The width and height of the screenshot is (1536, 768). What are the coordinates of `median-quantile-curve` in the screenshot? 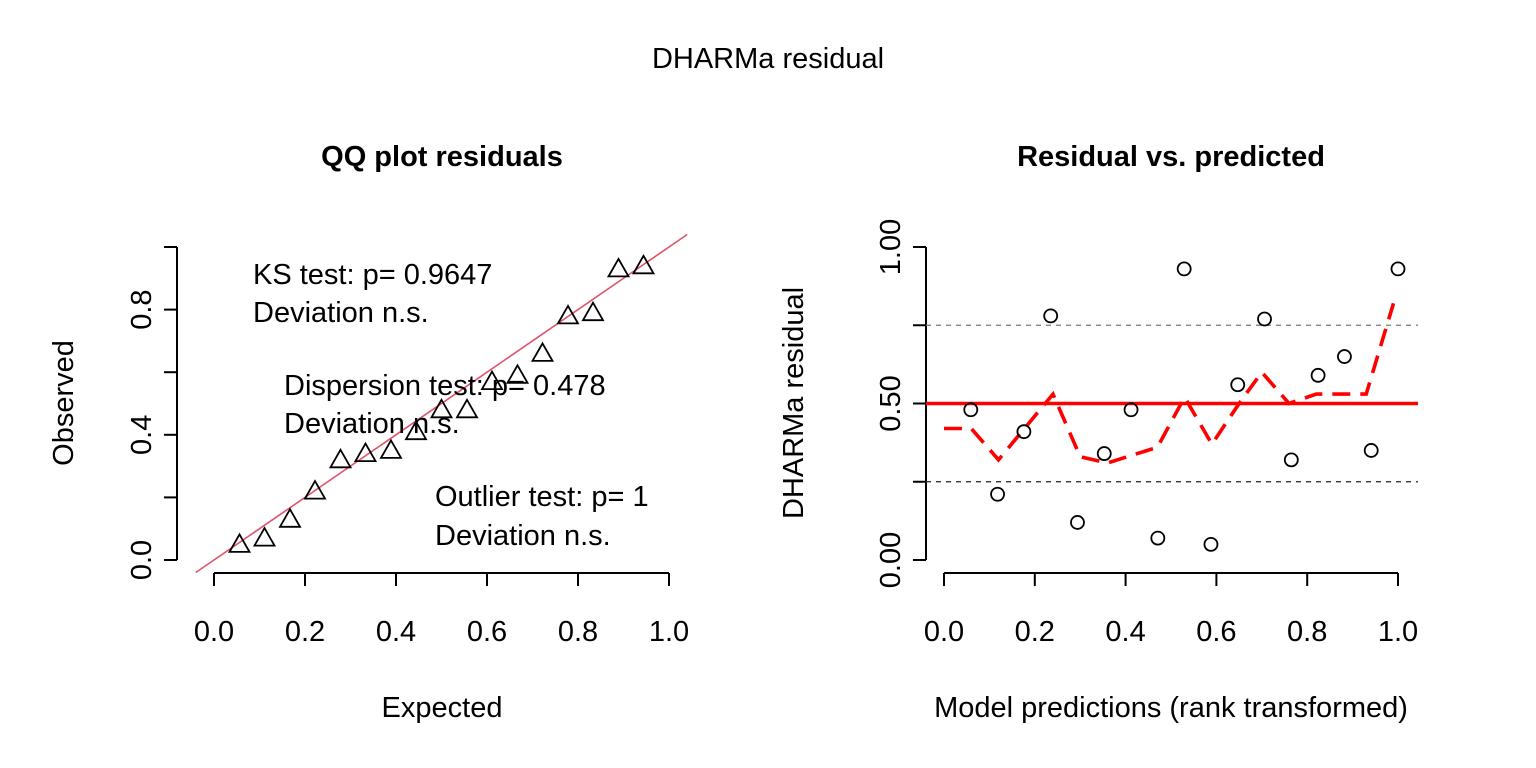 It's located at (1170, 383).